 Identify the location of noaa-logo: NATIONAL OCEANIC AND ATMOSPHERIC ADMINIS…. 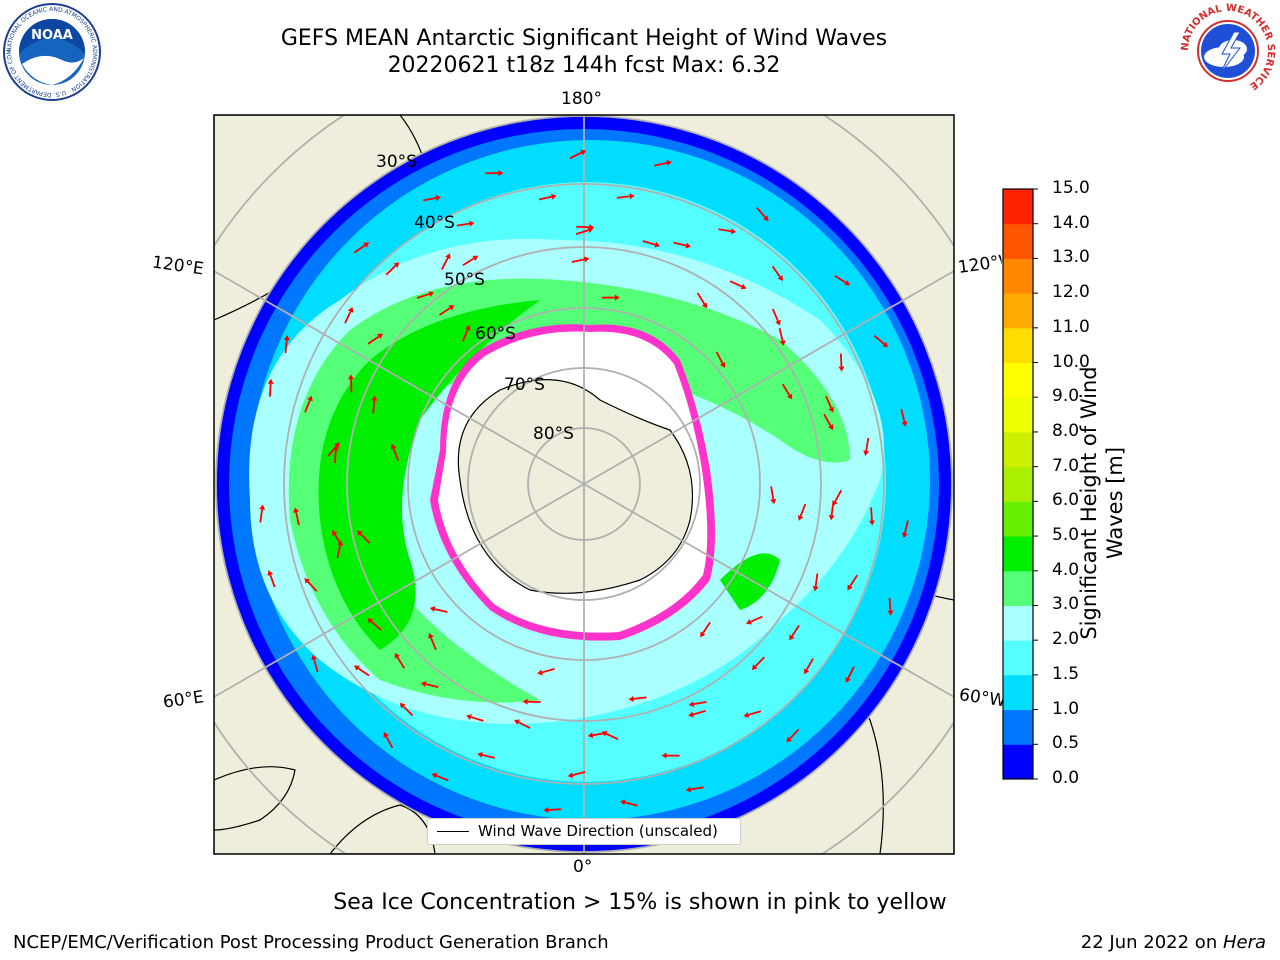
(51, 51).